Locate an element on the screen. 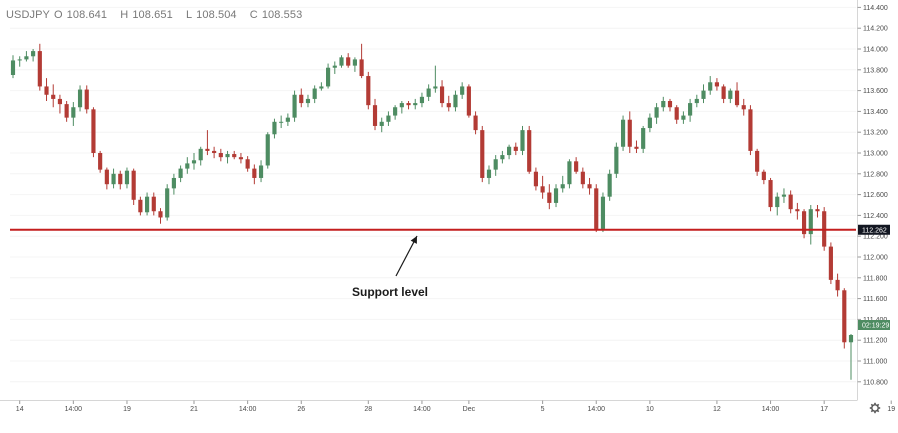  open-label: O is located at coordinates (58, 15).